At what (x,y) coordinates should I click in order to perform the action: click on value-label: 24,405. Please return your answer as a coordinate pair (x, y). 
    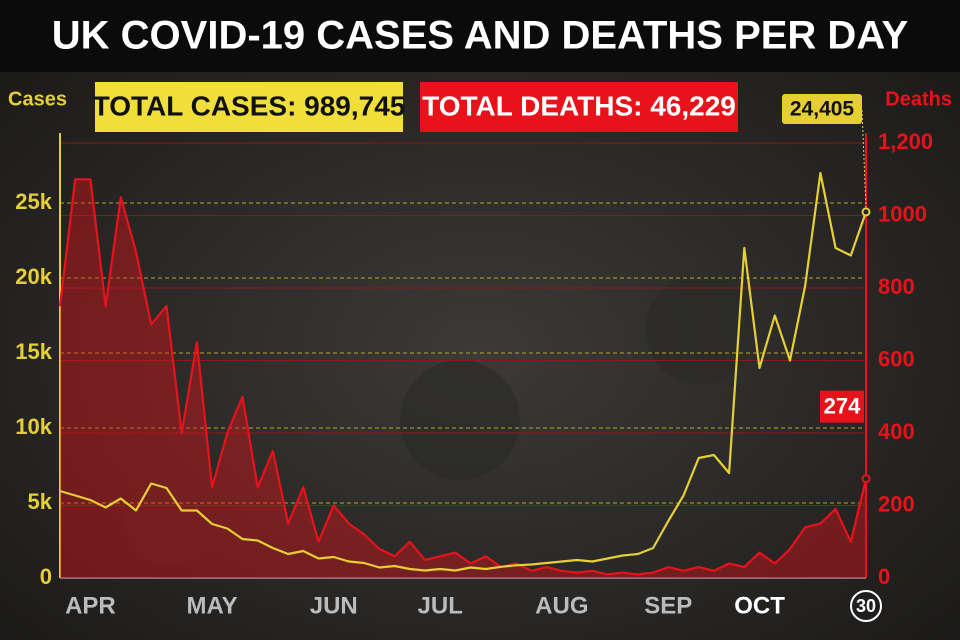
    Looking at the image, I should click on (822, 109).